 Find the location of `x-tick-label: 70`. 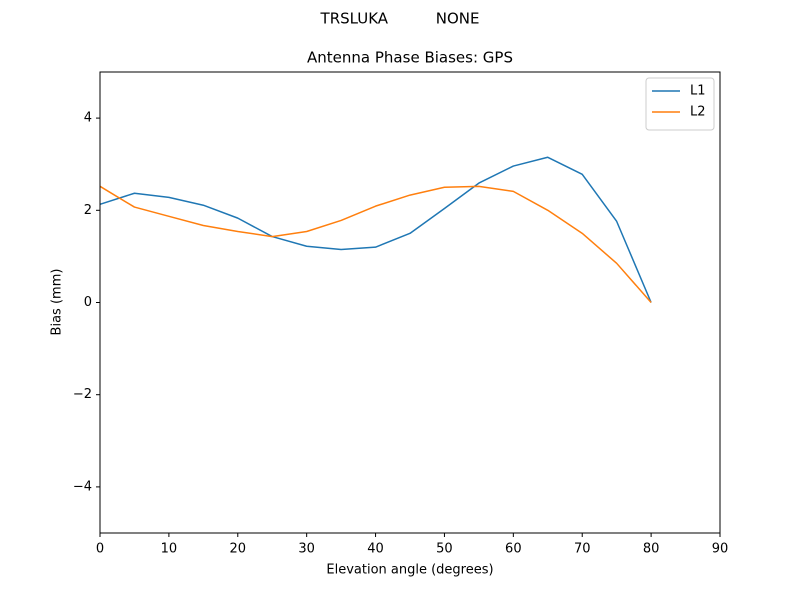

x-tick-label: 70 is located at coordinates (582, 549).